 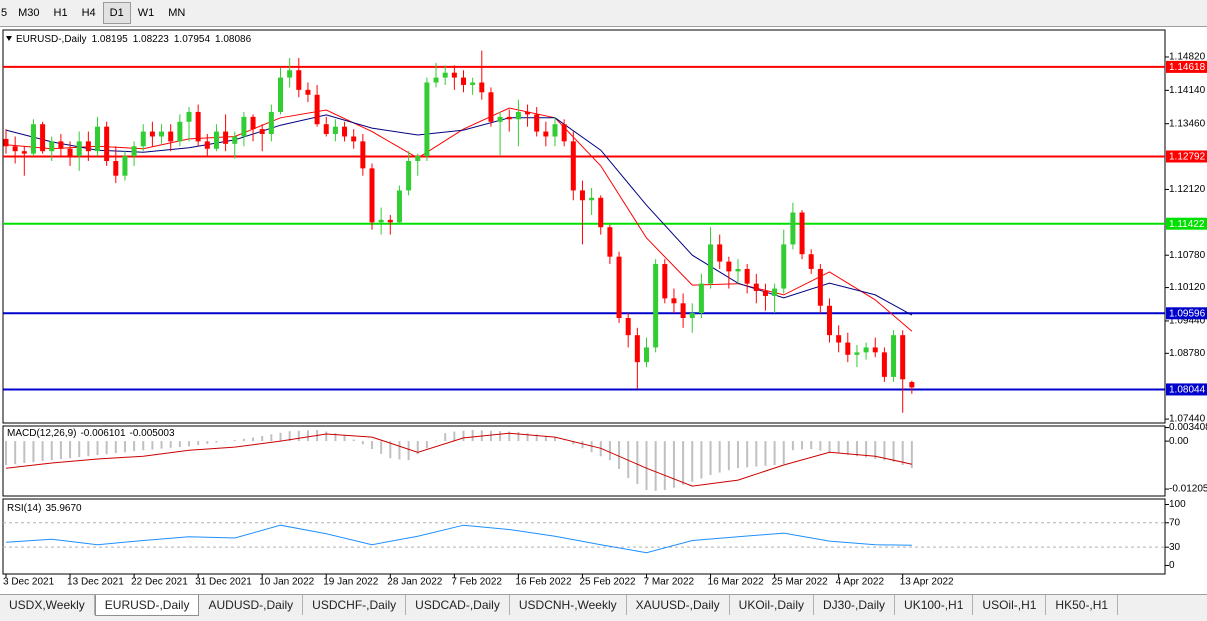 I want to click on y-tick-label: 1.10120, so click(x=1187, y=287).